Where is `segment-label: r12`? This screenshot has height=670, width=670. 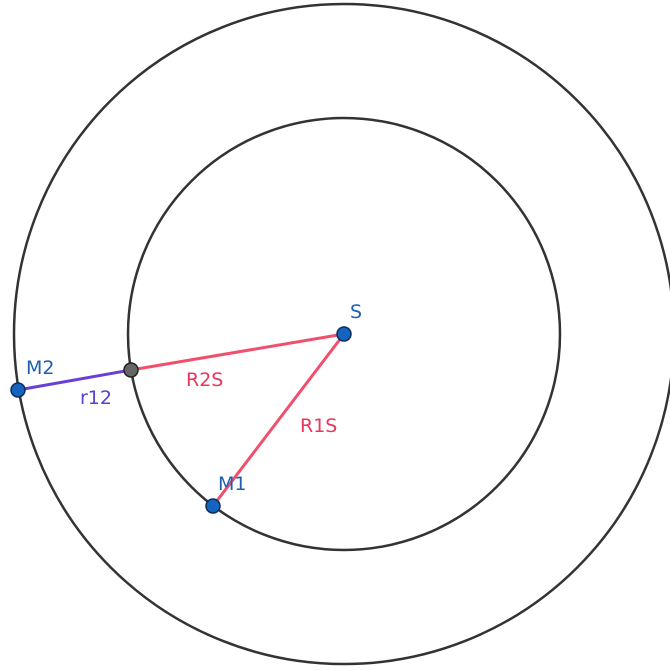
segment-label: r12 is located at coordinates (96, 398).